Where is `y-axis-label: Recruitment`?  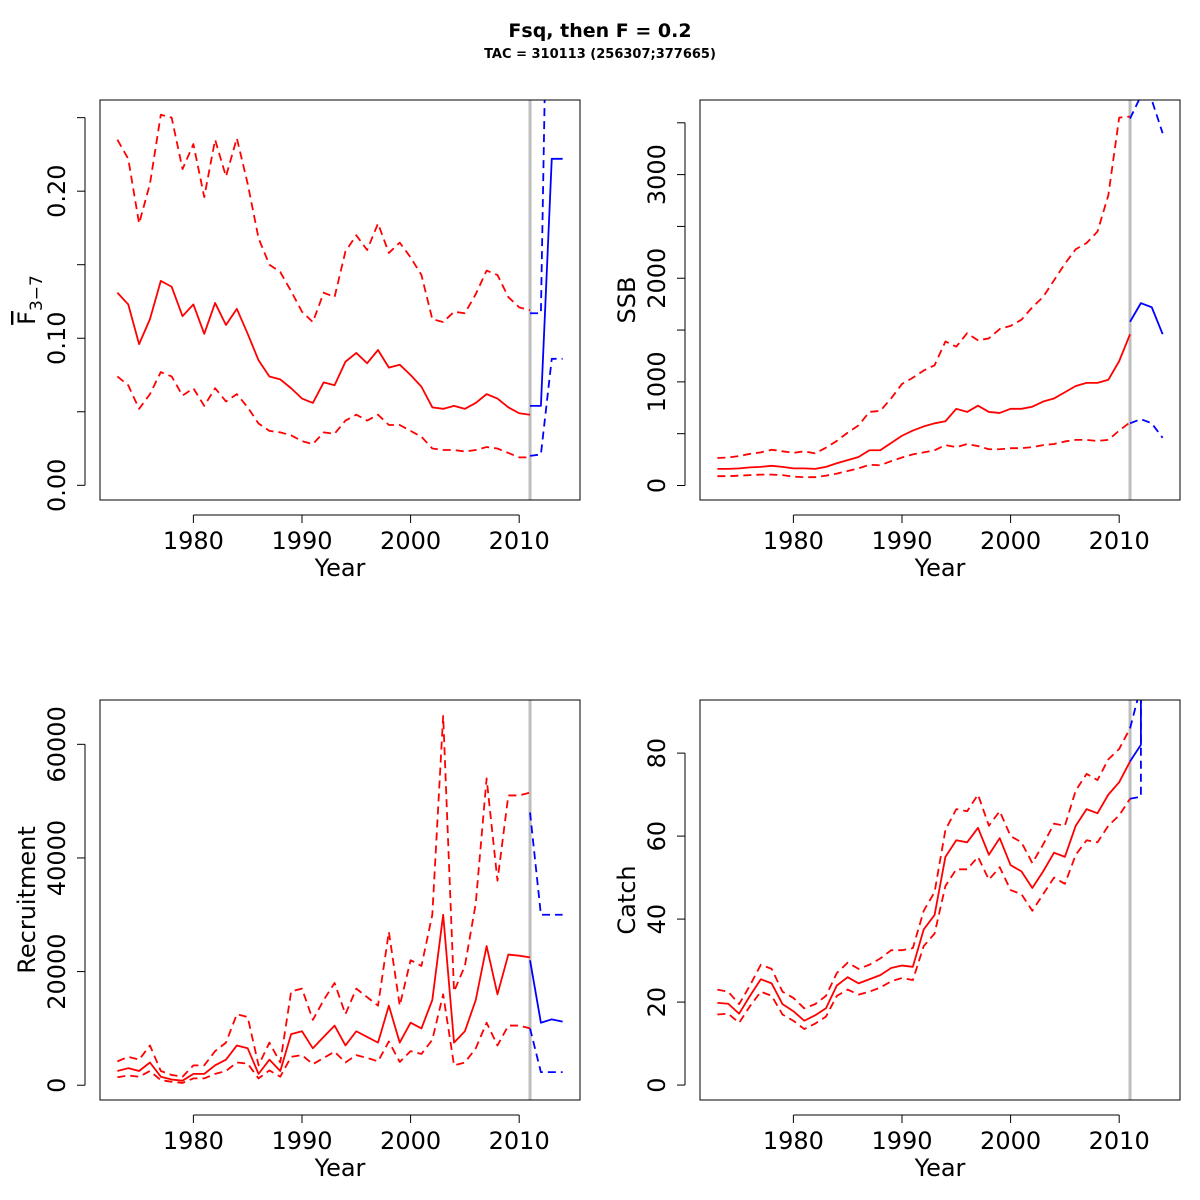 y-axis-label: Recruitment is located at coordinates (27, 899).